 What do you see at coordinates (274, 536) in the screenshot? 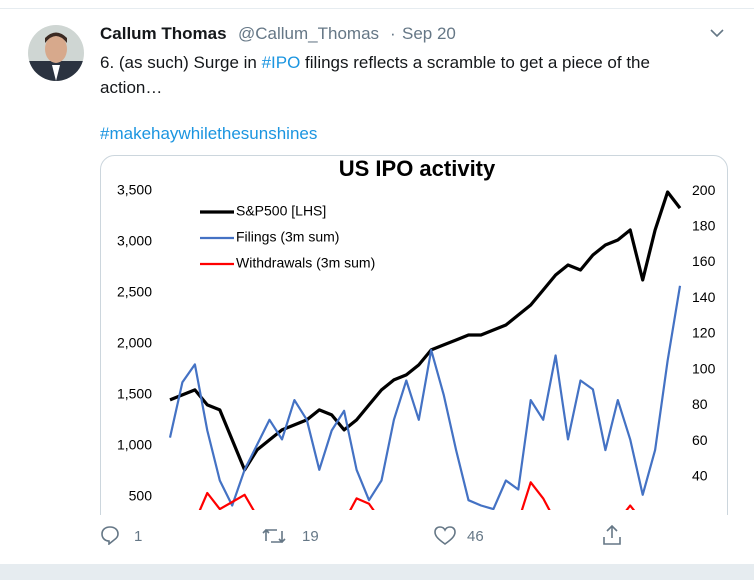
I see `retweet-icon` at bounding box center [274, 536].